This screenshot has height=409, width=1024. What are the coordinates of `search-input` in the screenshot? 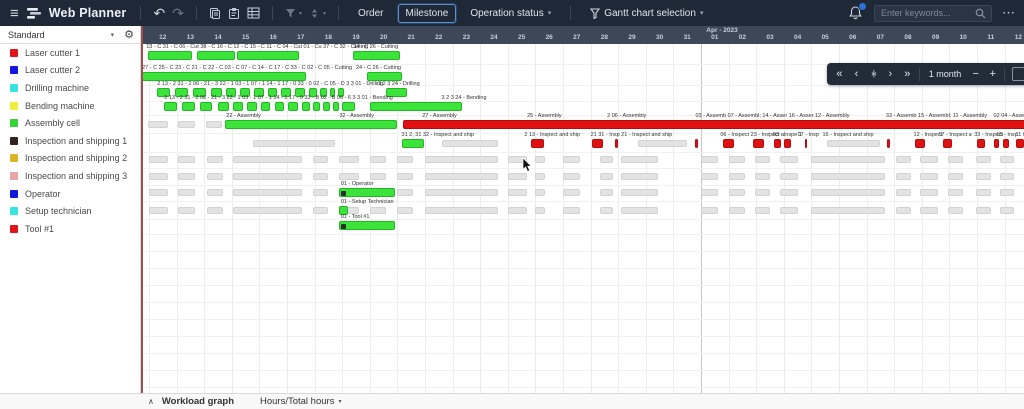 It's located at (925, 13).